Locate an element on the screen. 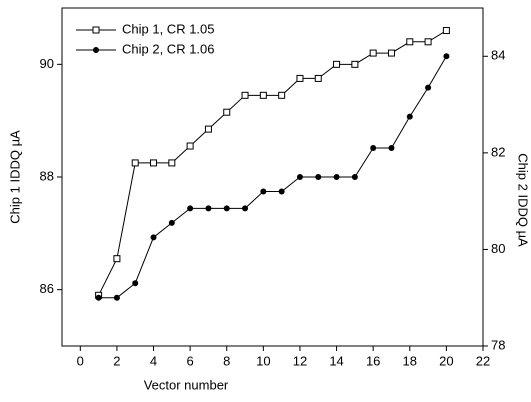 The width and height of the screenshot is (531, 402). x-tick-label: 10 is located at coordinates (263, 360).